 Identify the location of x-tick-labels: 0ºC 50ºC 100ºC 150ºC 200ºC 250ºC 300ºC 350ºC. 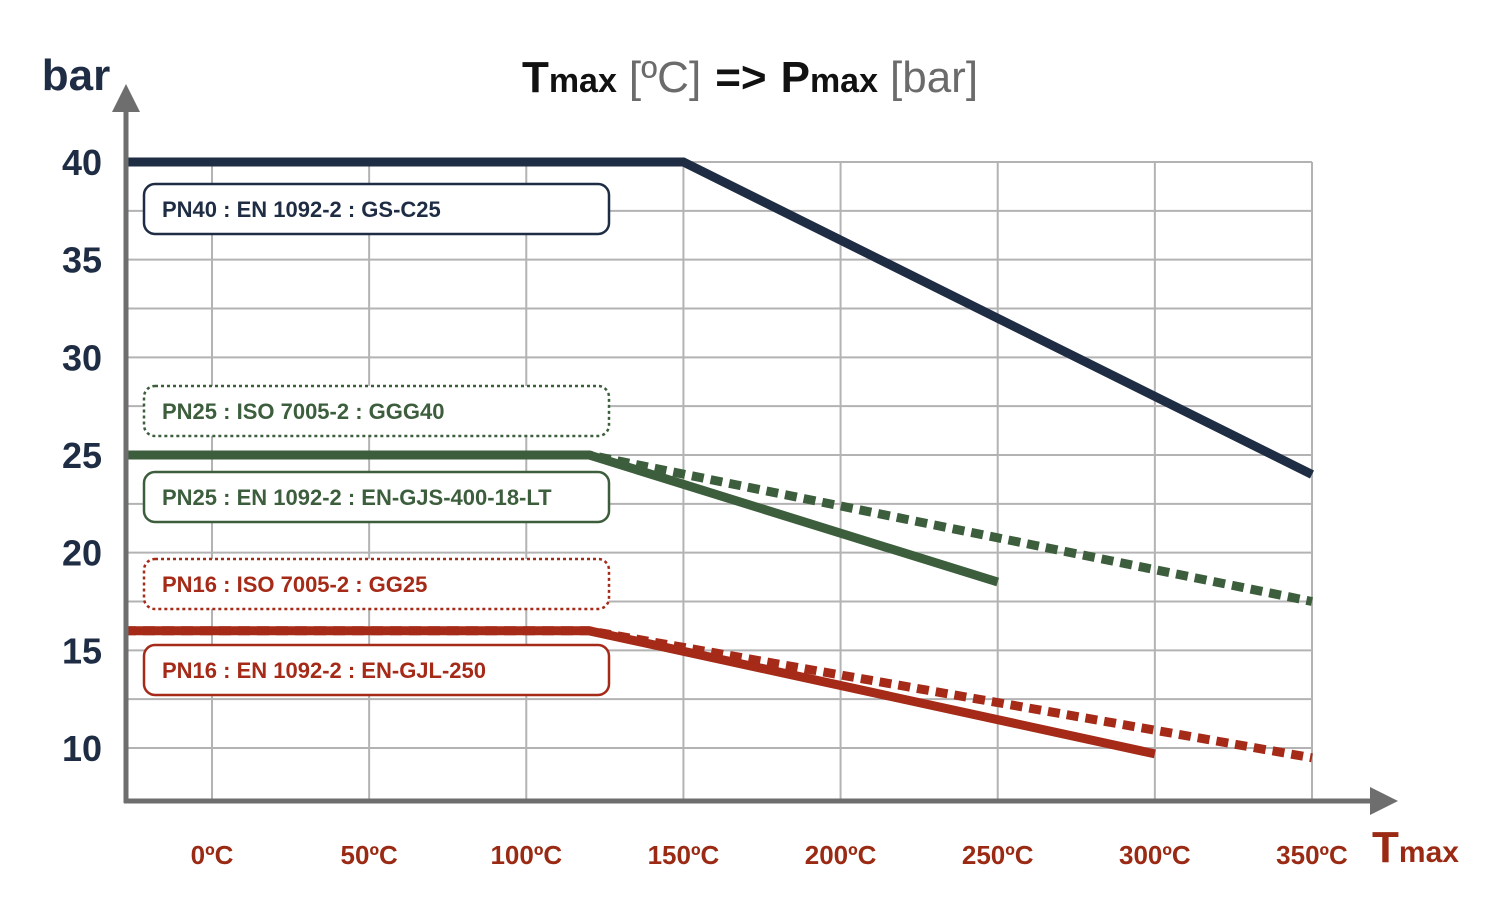
(769, 855).